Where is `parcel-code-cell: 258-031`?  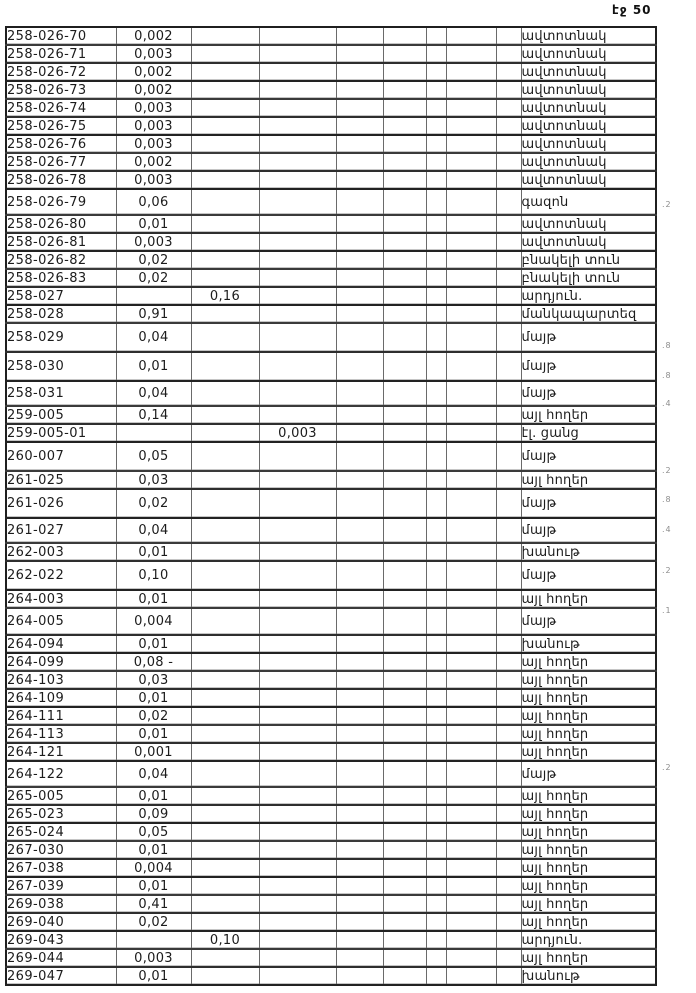
parcel-code-cell: 258-031 is located at coordinates (61, 394).